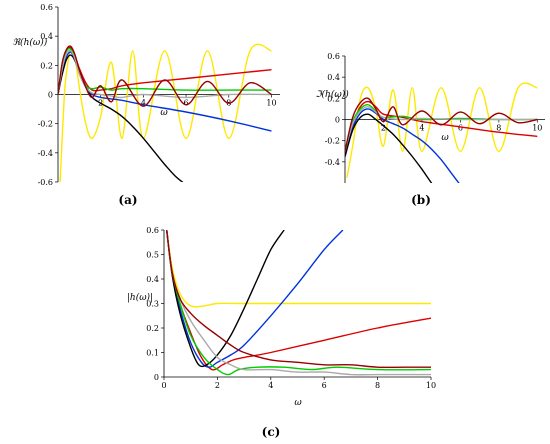 The image size is (550, 444). What do you see at coordinates (127, 200) in the screenshot?
I see `panel-caption: (a)` at bounding box center [127, 200].